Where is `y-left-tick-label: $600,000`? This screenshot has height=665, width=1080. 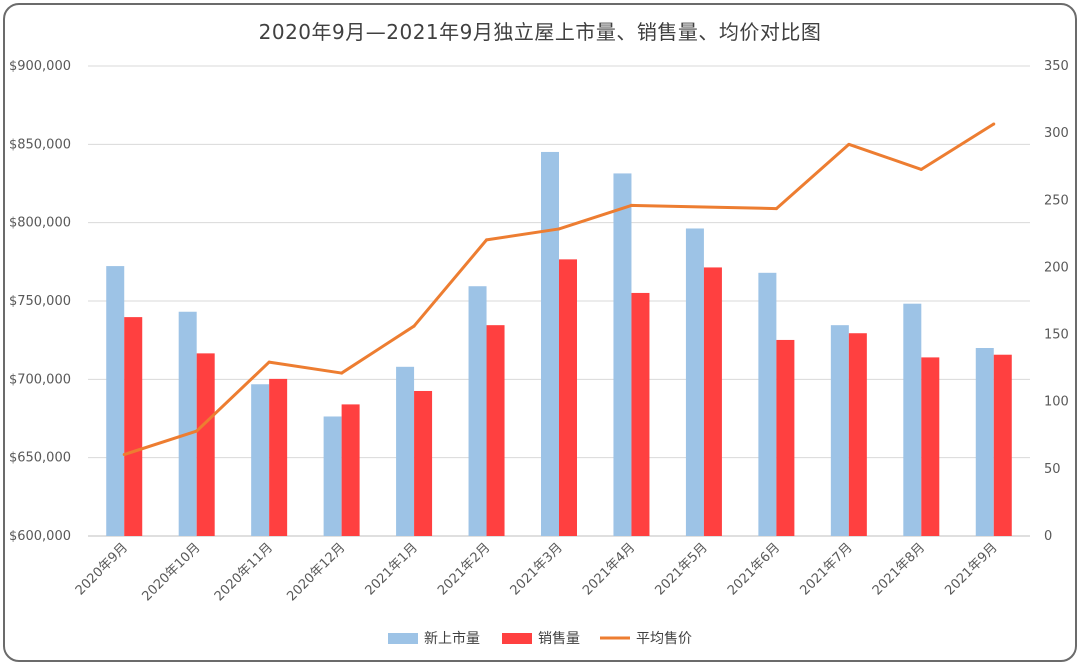 y-left-tick-label: $600,000 is located at coordinates (40, 536).